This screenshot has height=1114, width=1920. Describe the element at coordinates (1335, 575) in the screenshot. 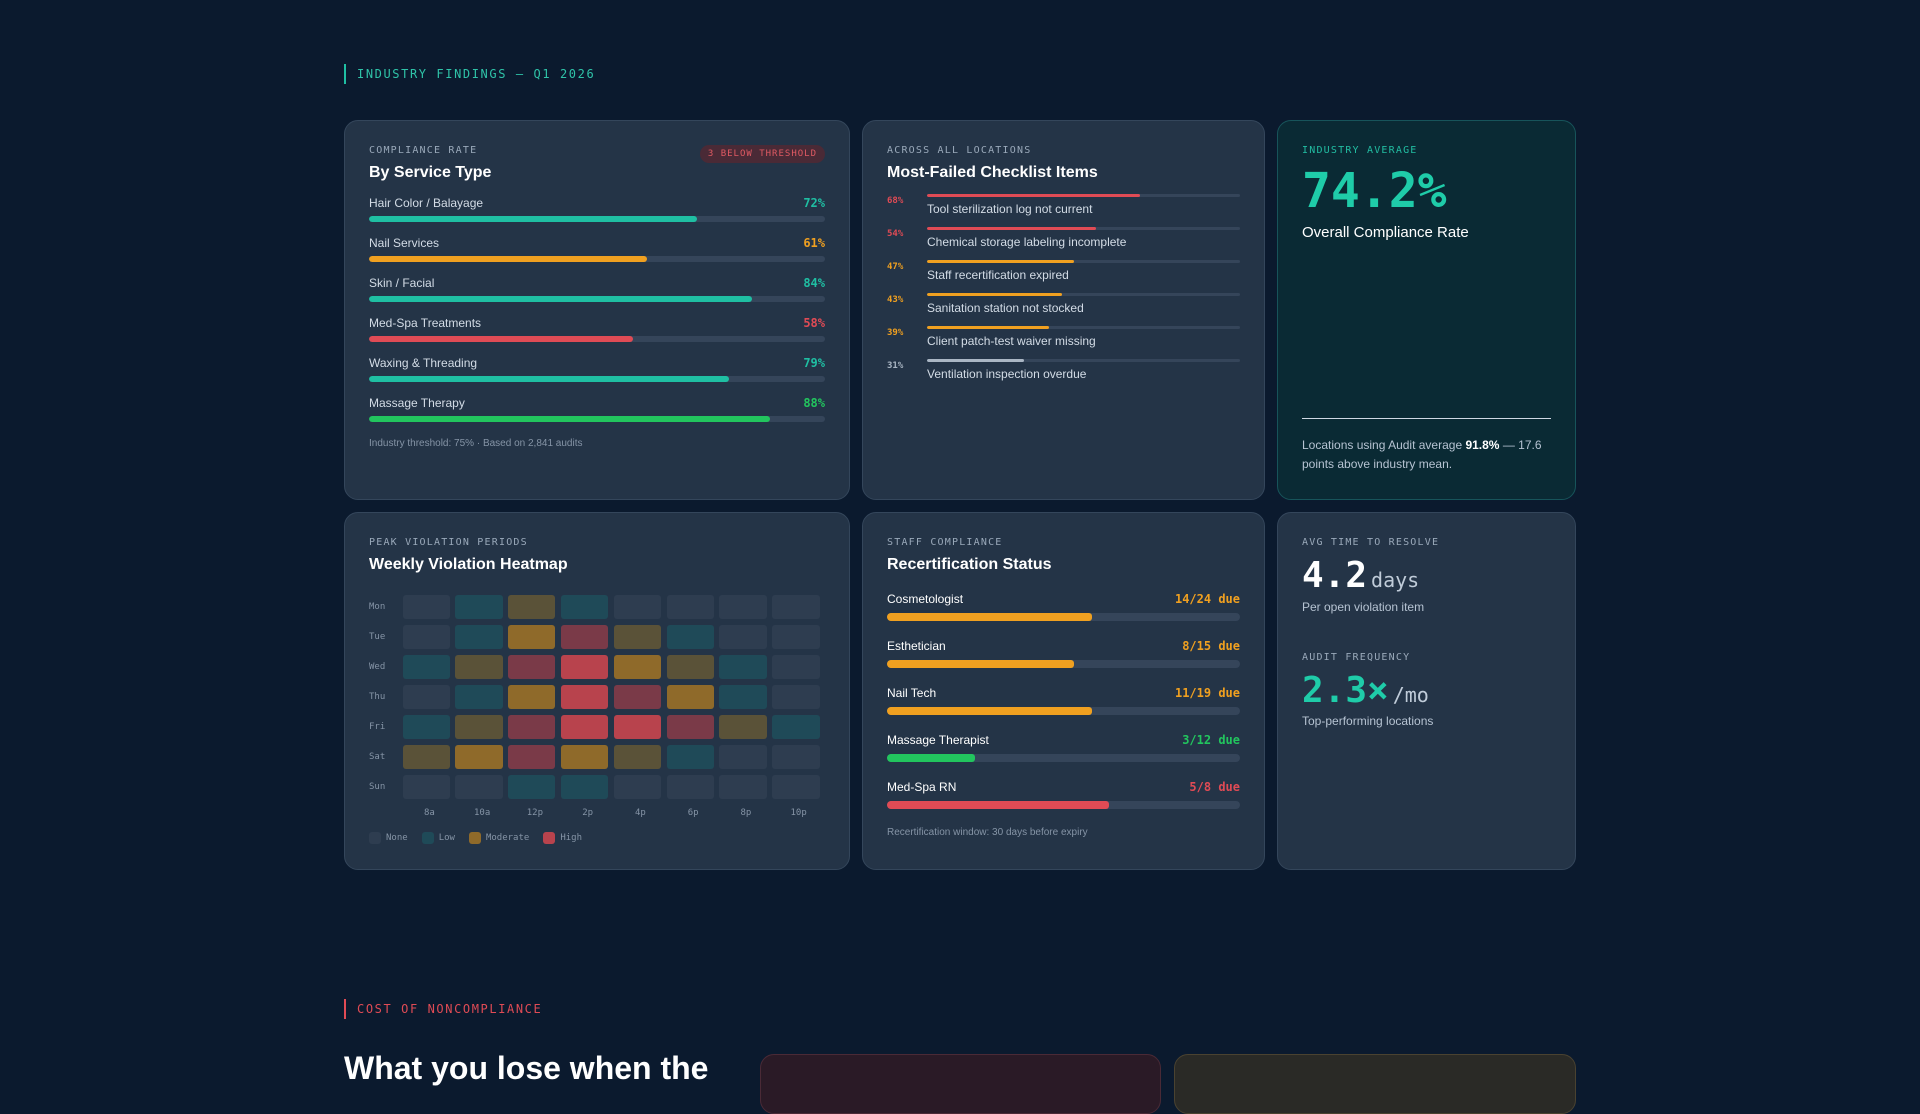

I see `resolve-value: 4.2` at that location.